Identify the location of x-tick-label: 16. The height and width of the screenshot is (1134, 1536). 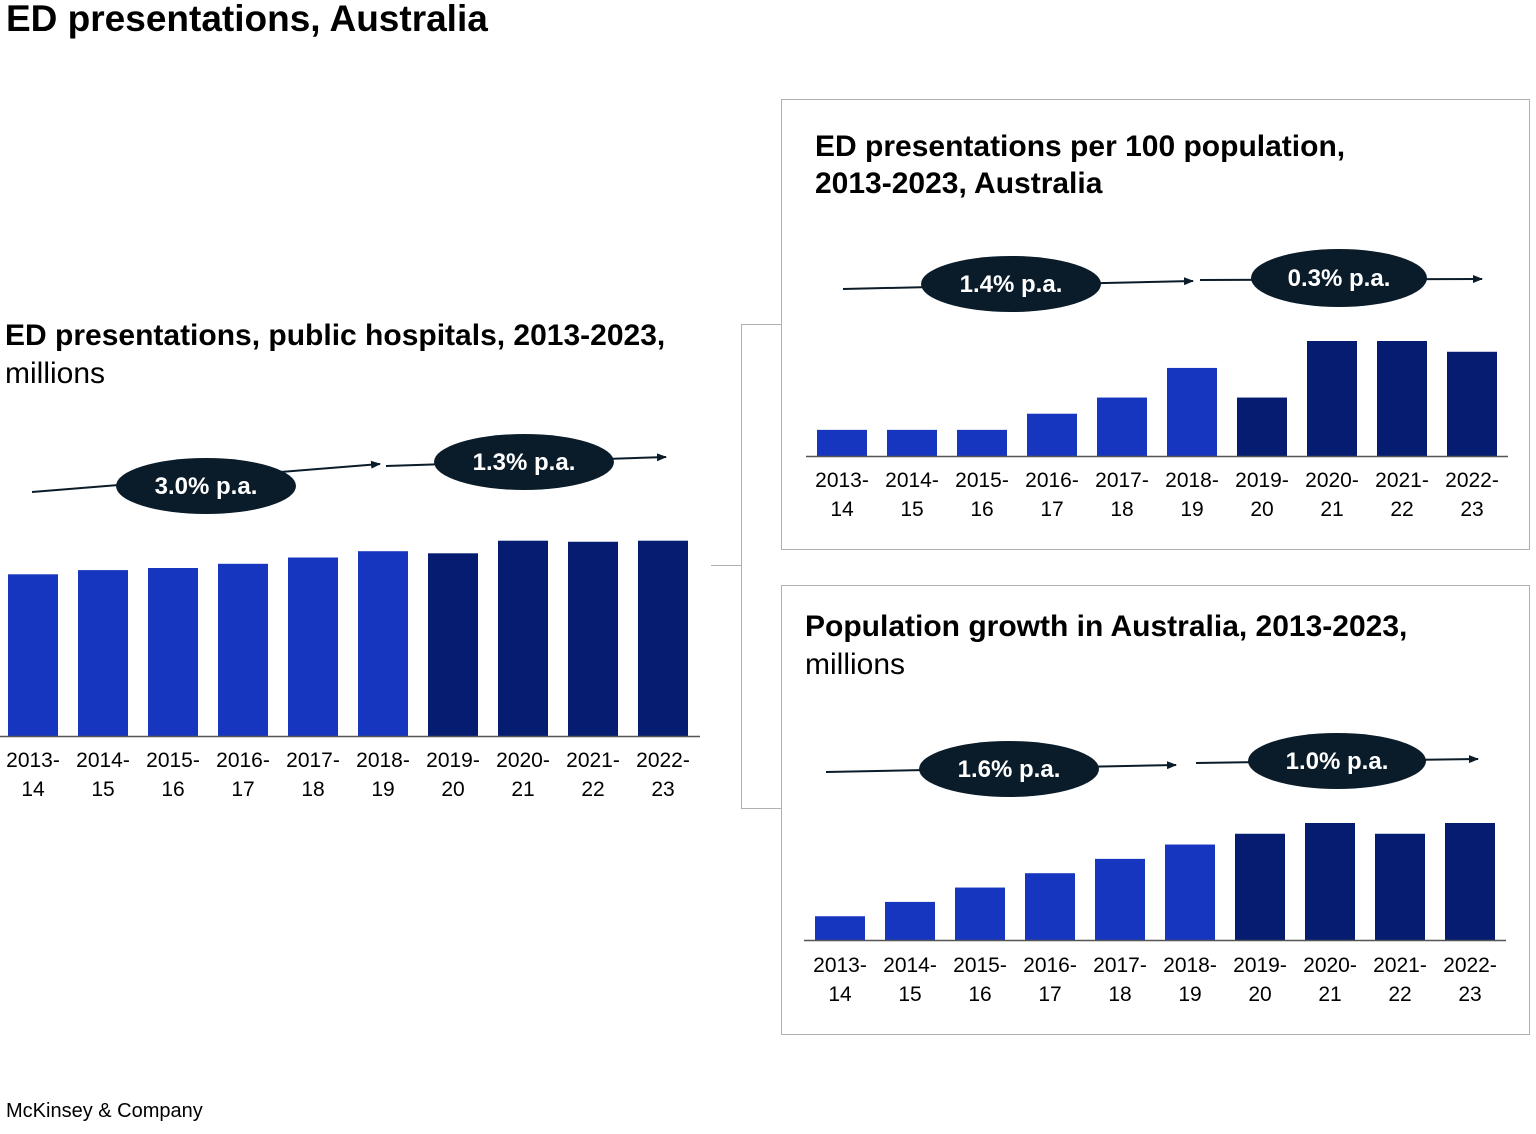
(172, 789).